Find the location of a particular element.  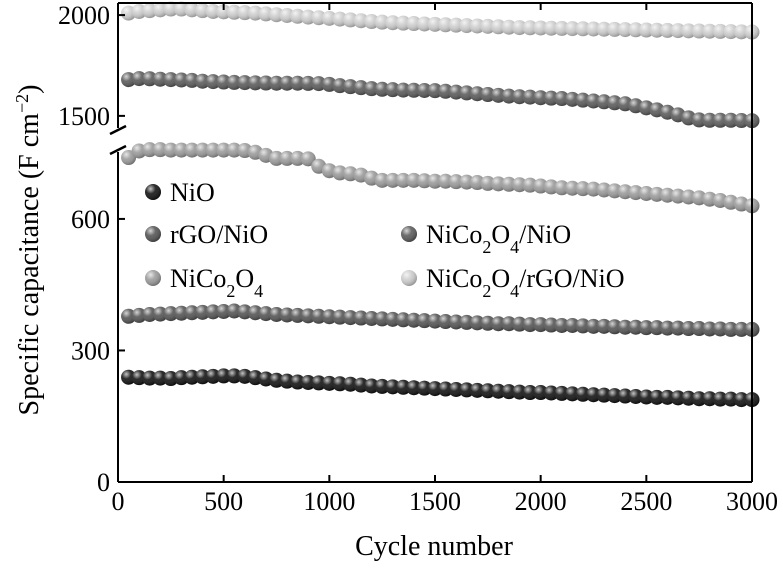

x-tick-label: 0 is located at coordinates (118, 501).